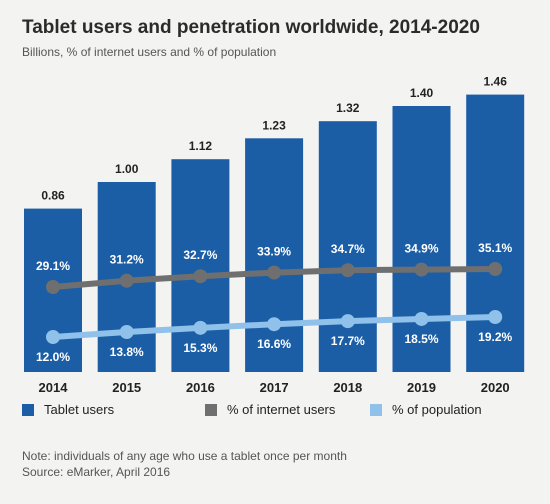  Describe the element at coordinates (274, 387) in the screenshot. I see `x-tick-label-2017: 2017` at that location.